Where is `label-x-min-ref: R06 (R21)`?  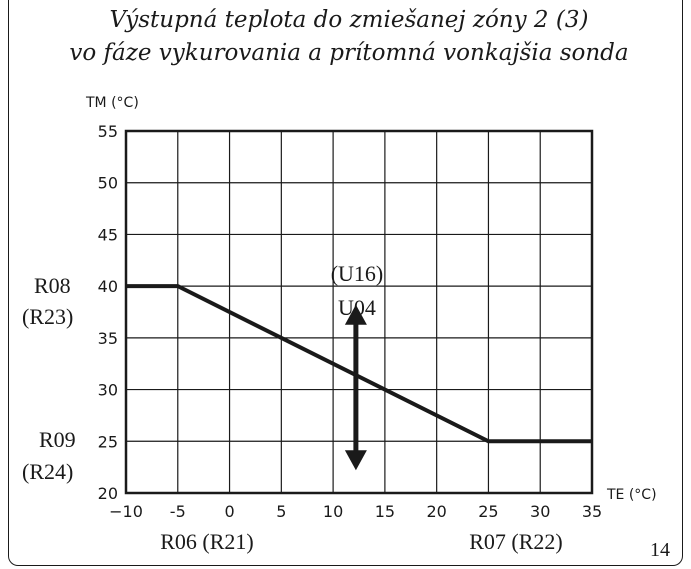 label-x-min-ref: R06 (R21) is located at coordinates (207, 541).